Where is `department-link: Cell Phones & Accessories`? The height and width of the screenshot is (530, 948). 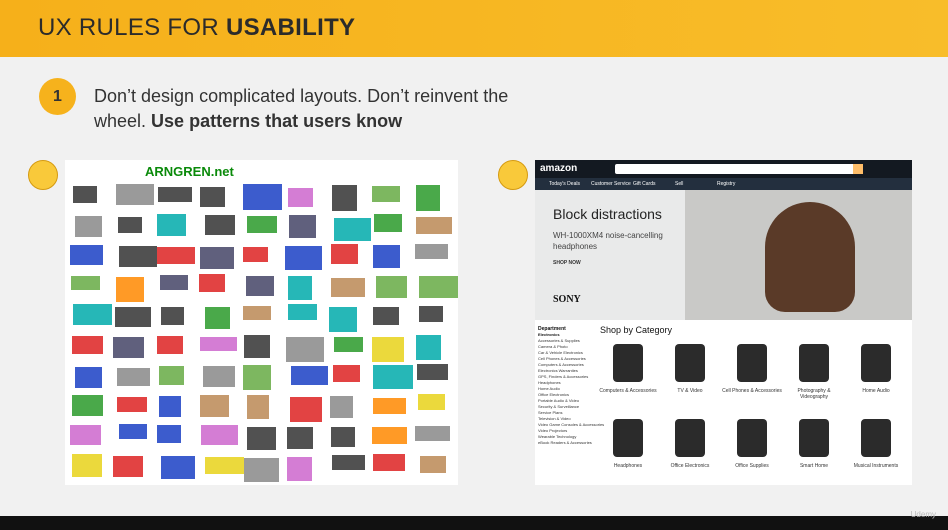
department-link: Cell Phones & Accessories is located at coordinates (562, 358).